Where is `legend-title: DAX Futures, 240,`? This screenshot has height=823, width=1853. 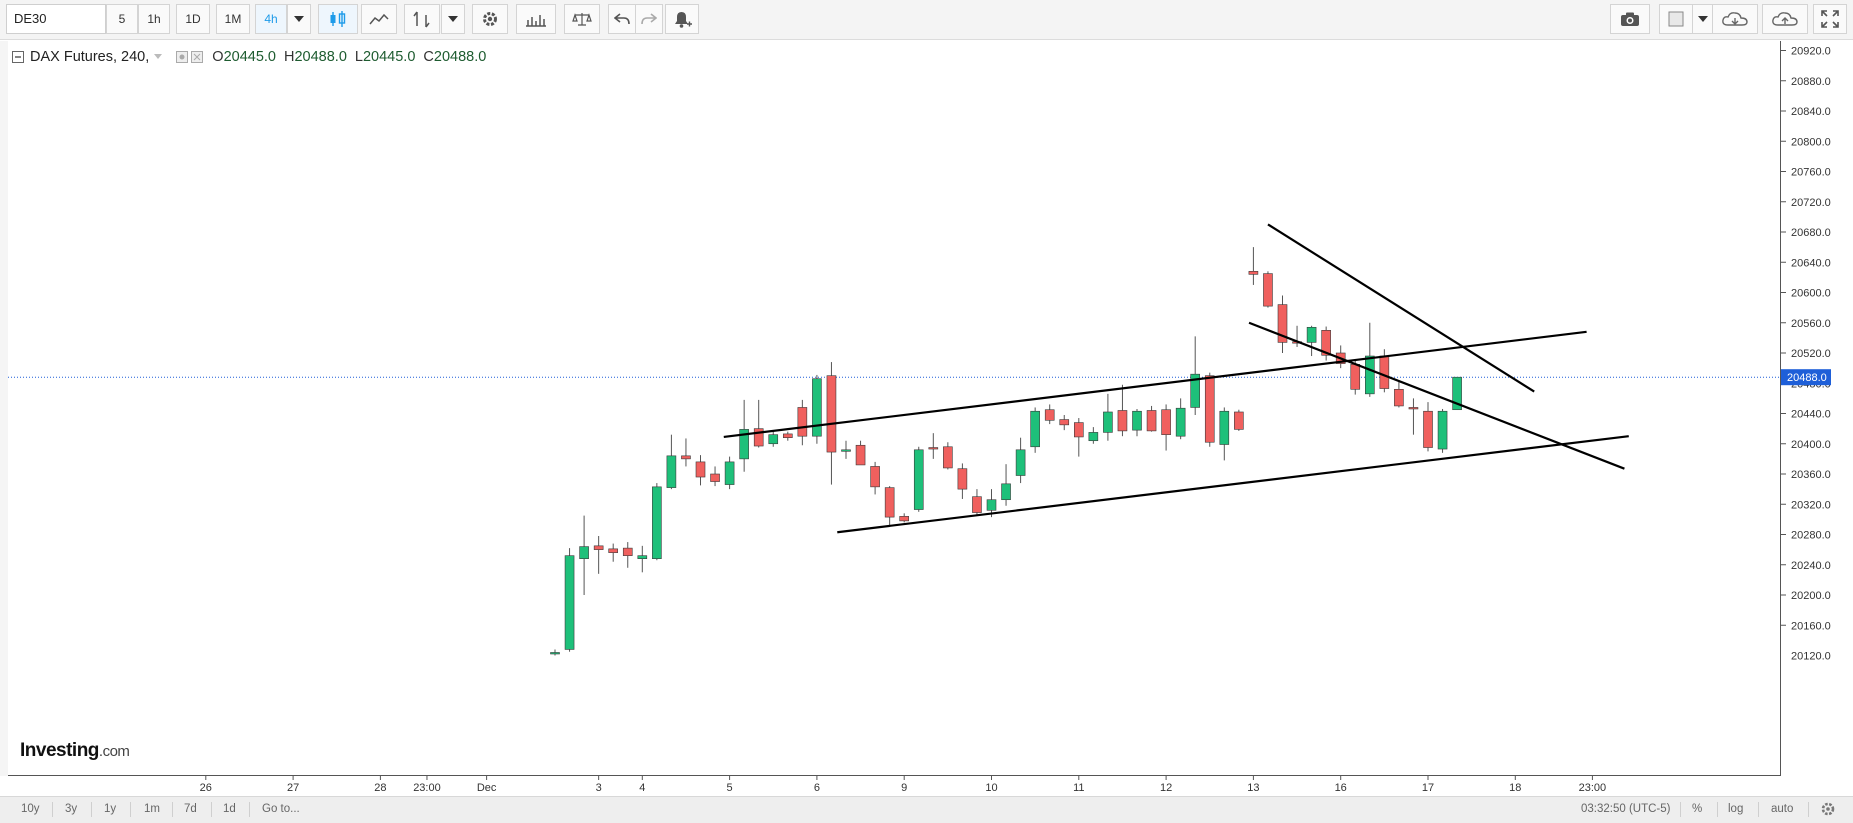
legend-title: DAX Futures, 240, is located at coordinates (90, 57).